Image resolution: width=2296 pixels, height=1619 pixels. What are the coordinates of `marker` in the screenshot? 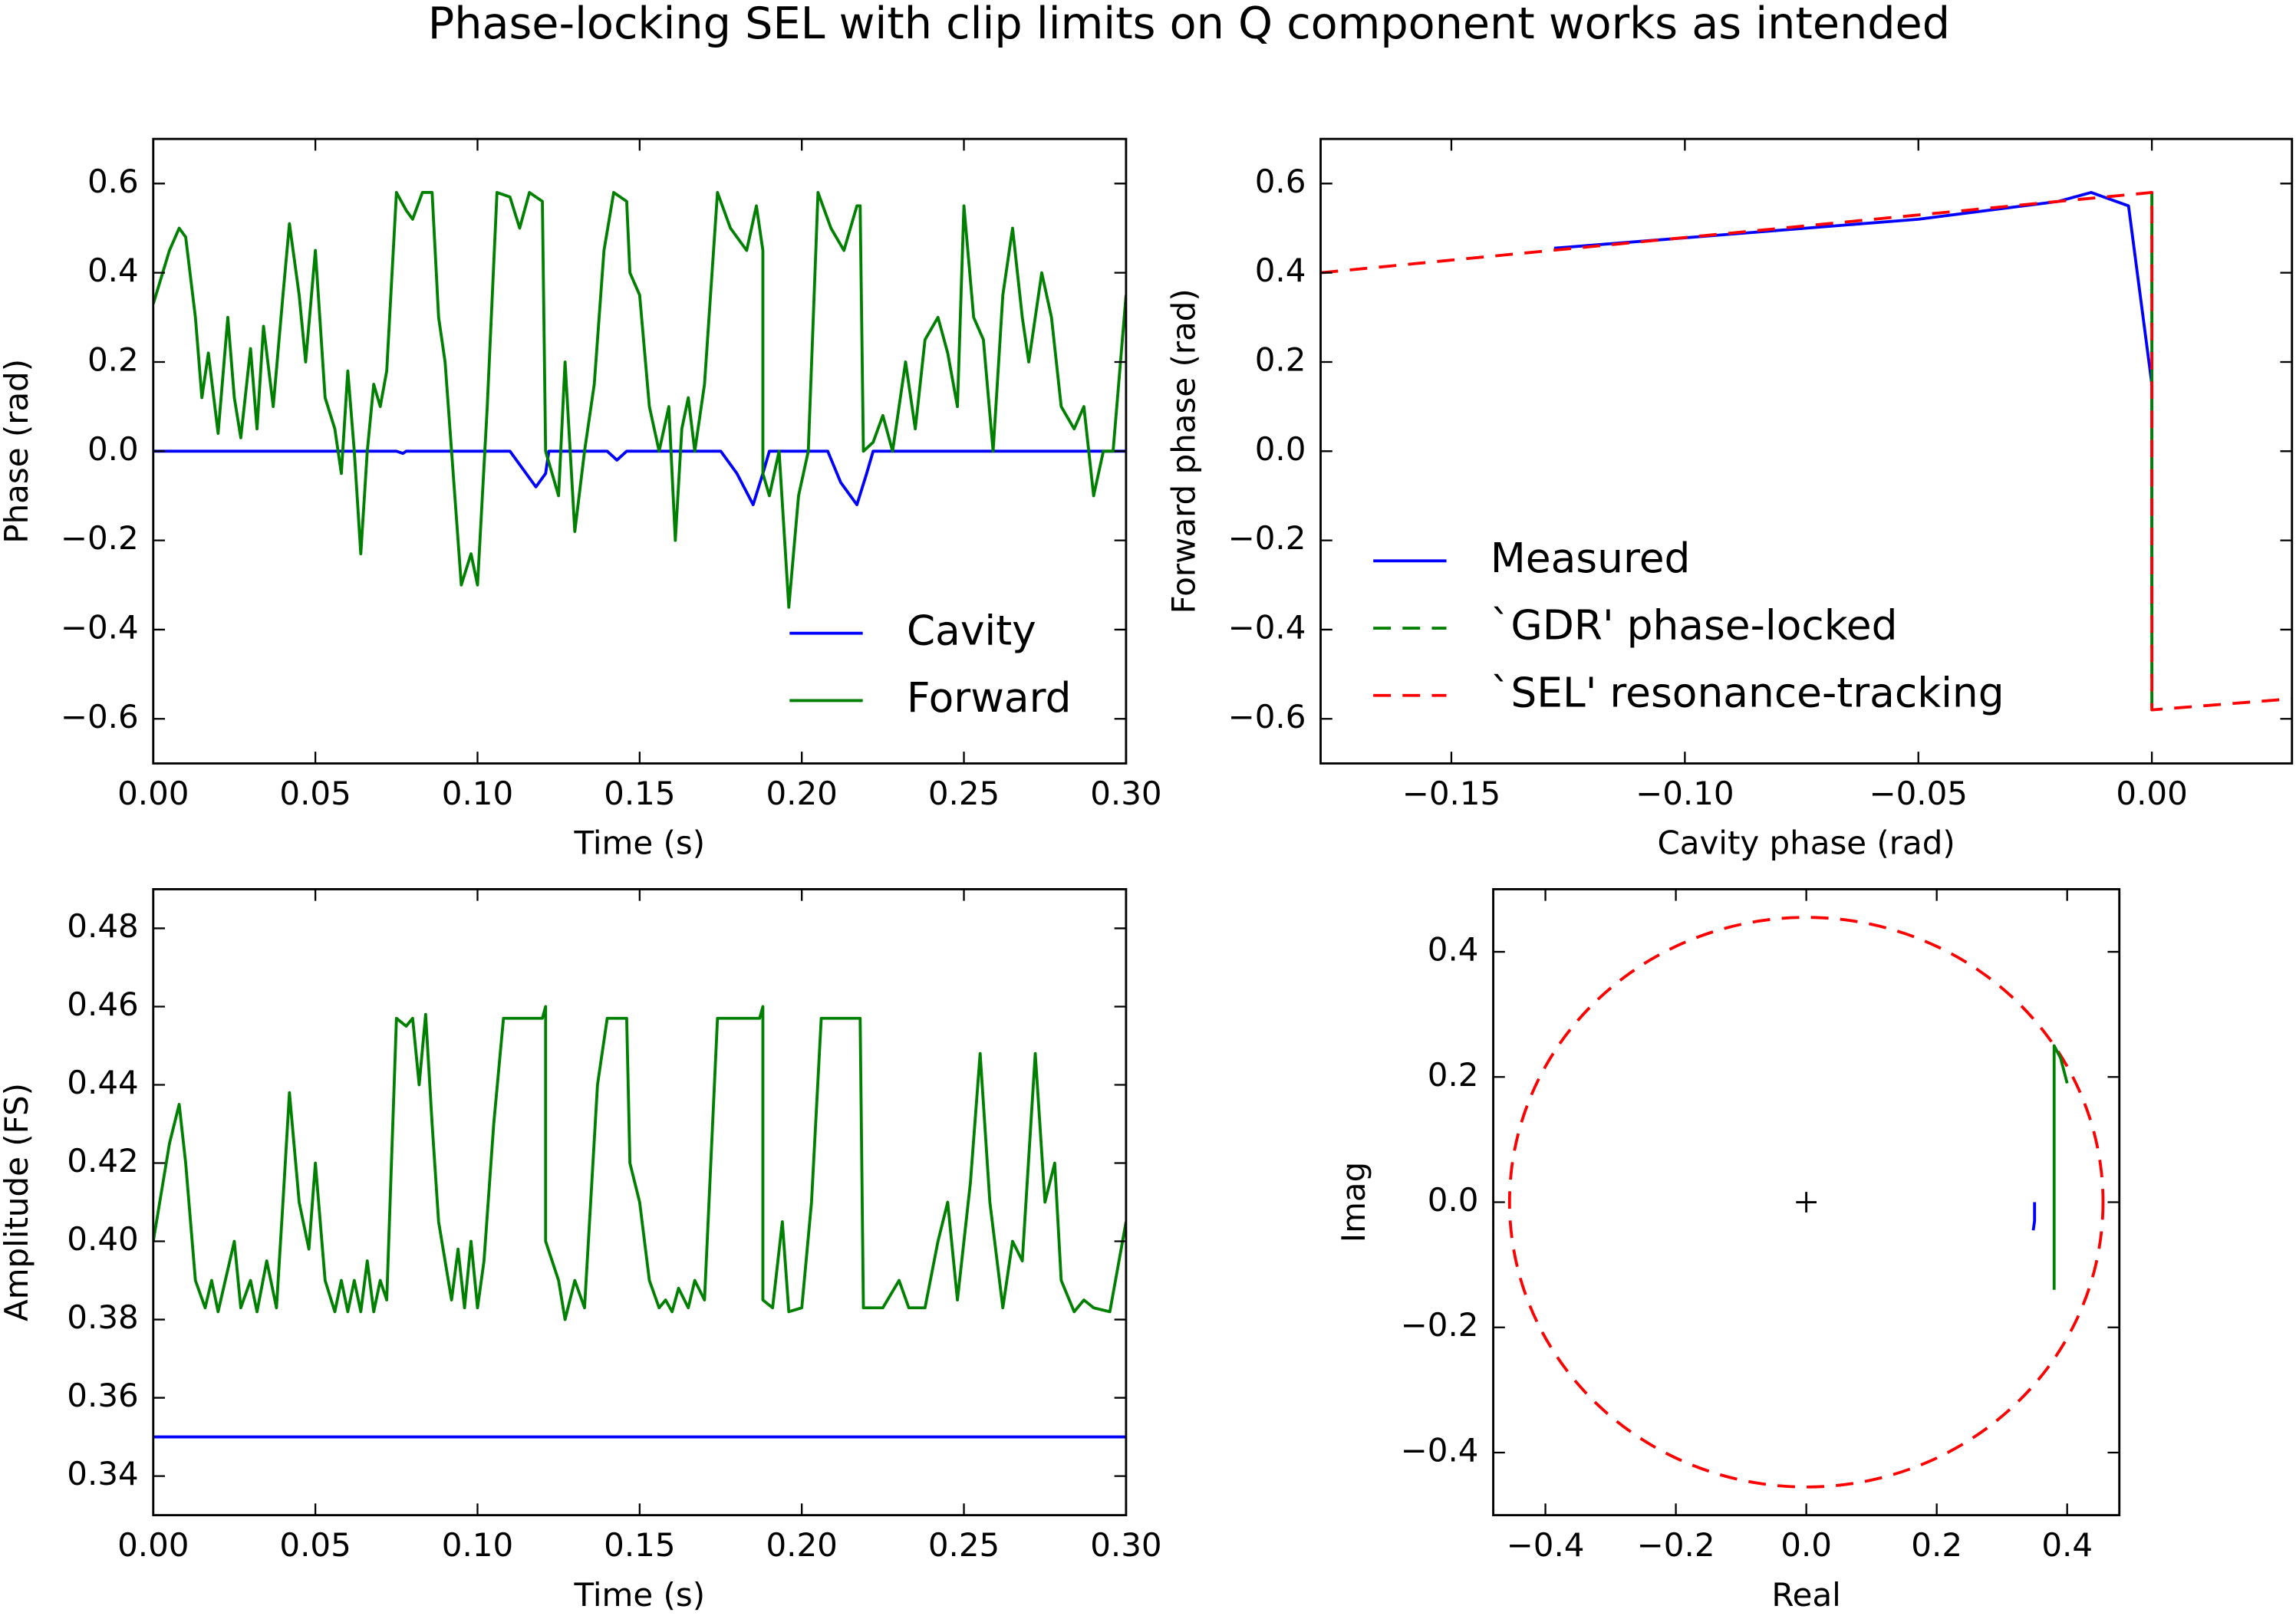 It's located at (1806, 1202).